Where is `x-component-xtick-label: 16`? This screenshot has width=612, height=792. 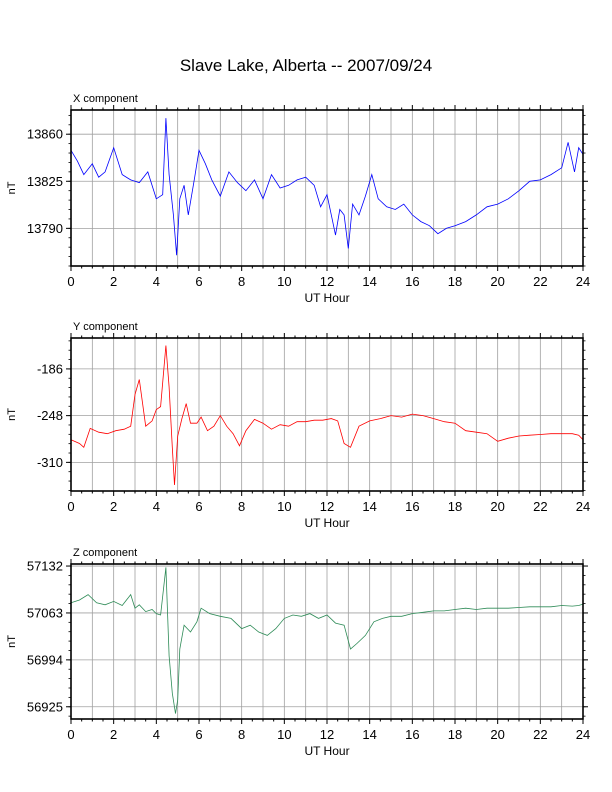 x-component-xtick-label: 16 is located at coordinates (412, 281).